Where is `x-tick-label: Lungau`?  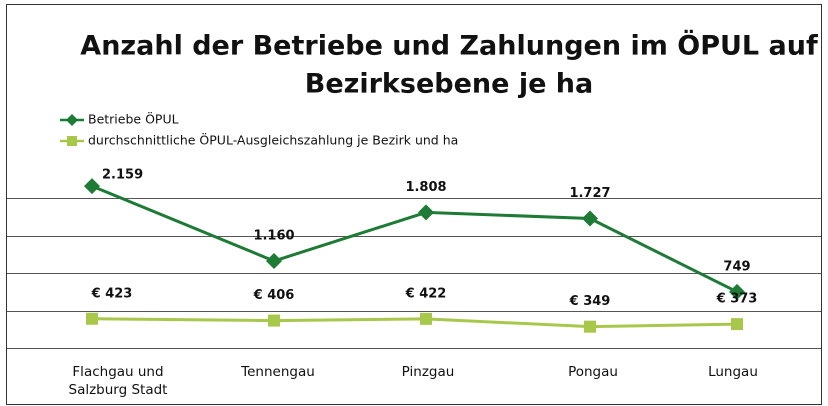
x-tick-label: Lungau is located at coordinates (733, 372).